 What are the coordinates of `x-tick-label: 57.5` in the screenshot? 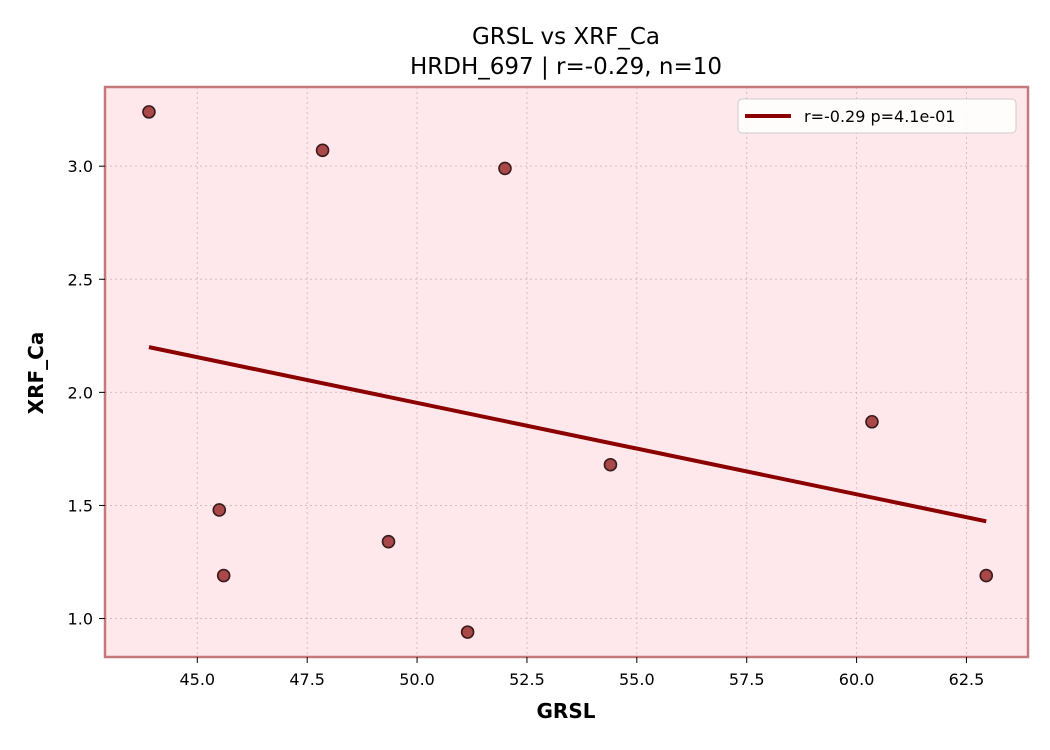 It's located at (747, 679).